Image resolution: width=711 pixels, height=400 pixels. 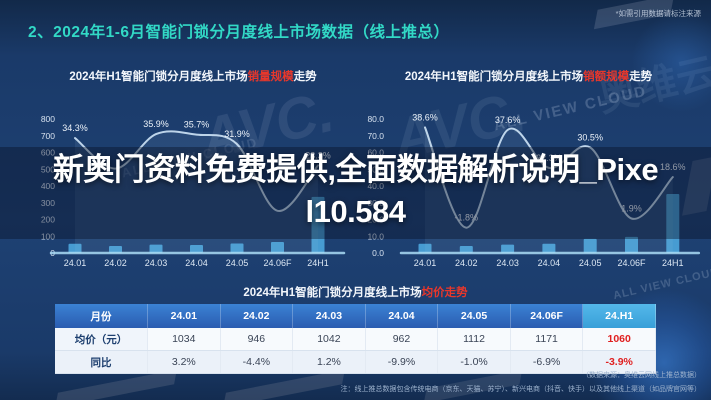 I want to click on point-label: 30.5%, so click(x=590, y=138).